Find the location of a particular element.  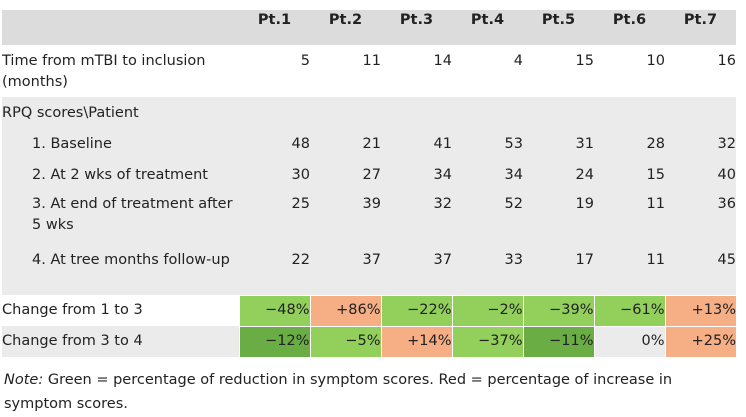

change-cell: +13% is located at coordinates (700, 310).